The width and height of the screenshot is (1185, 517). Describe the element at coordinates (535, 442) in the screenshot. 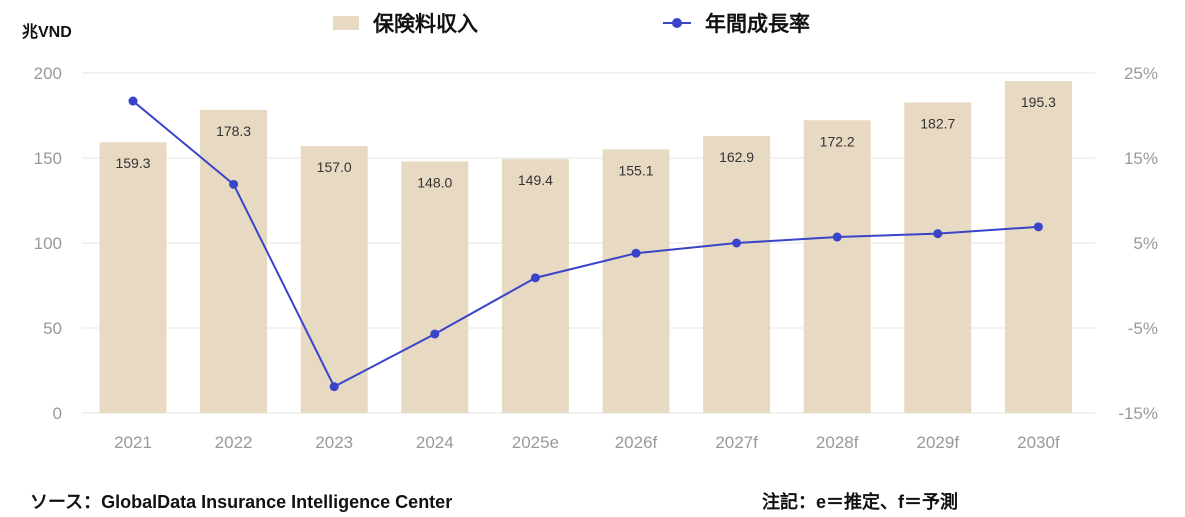

I see `x-tick-label: 2025e` at that location.